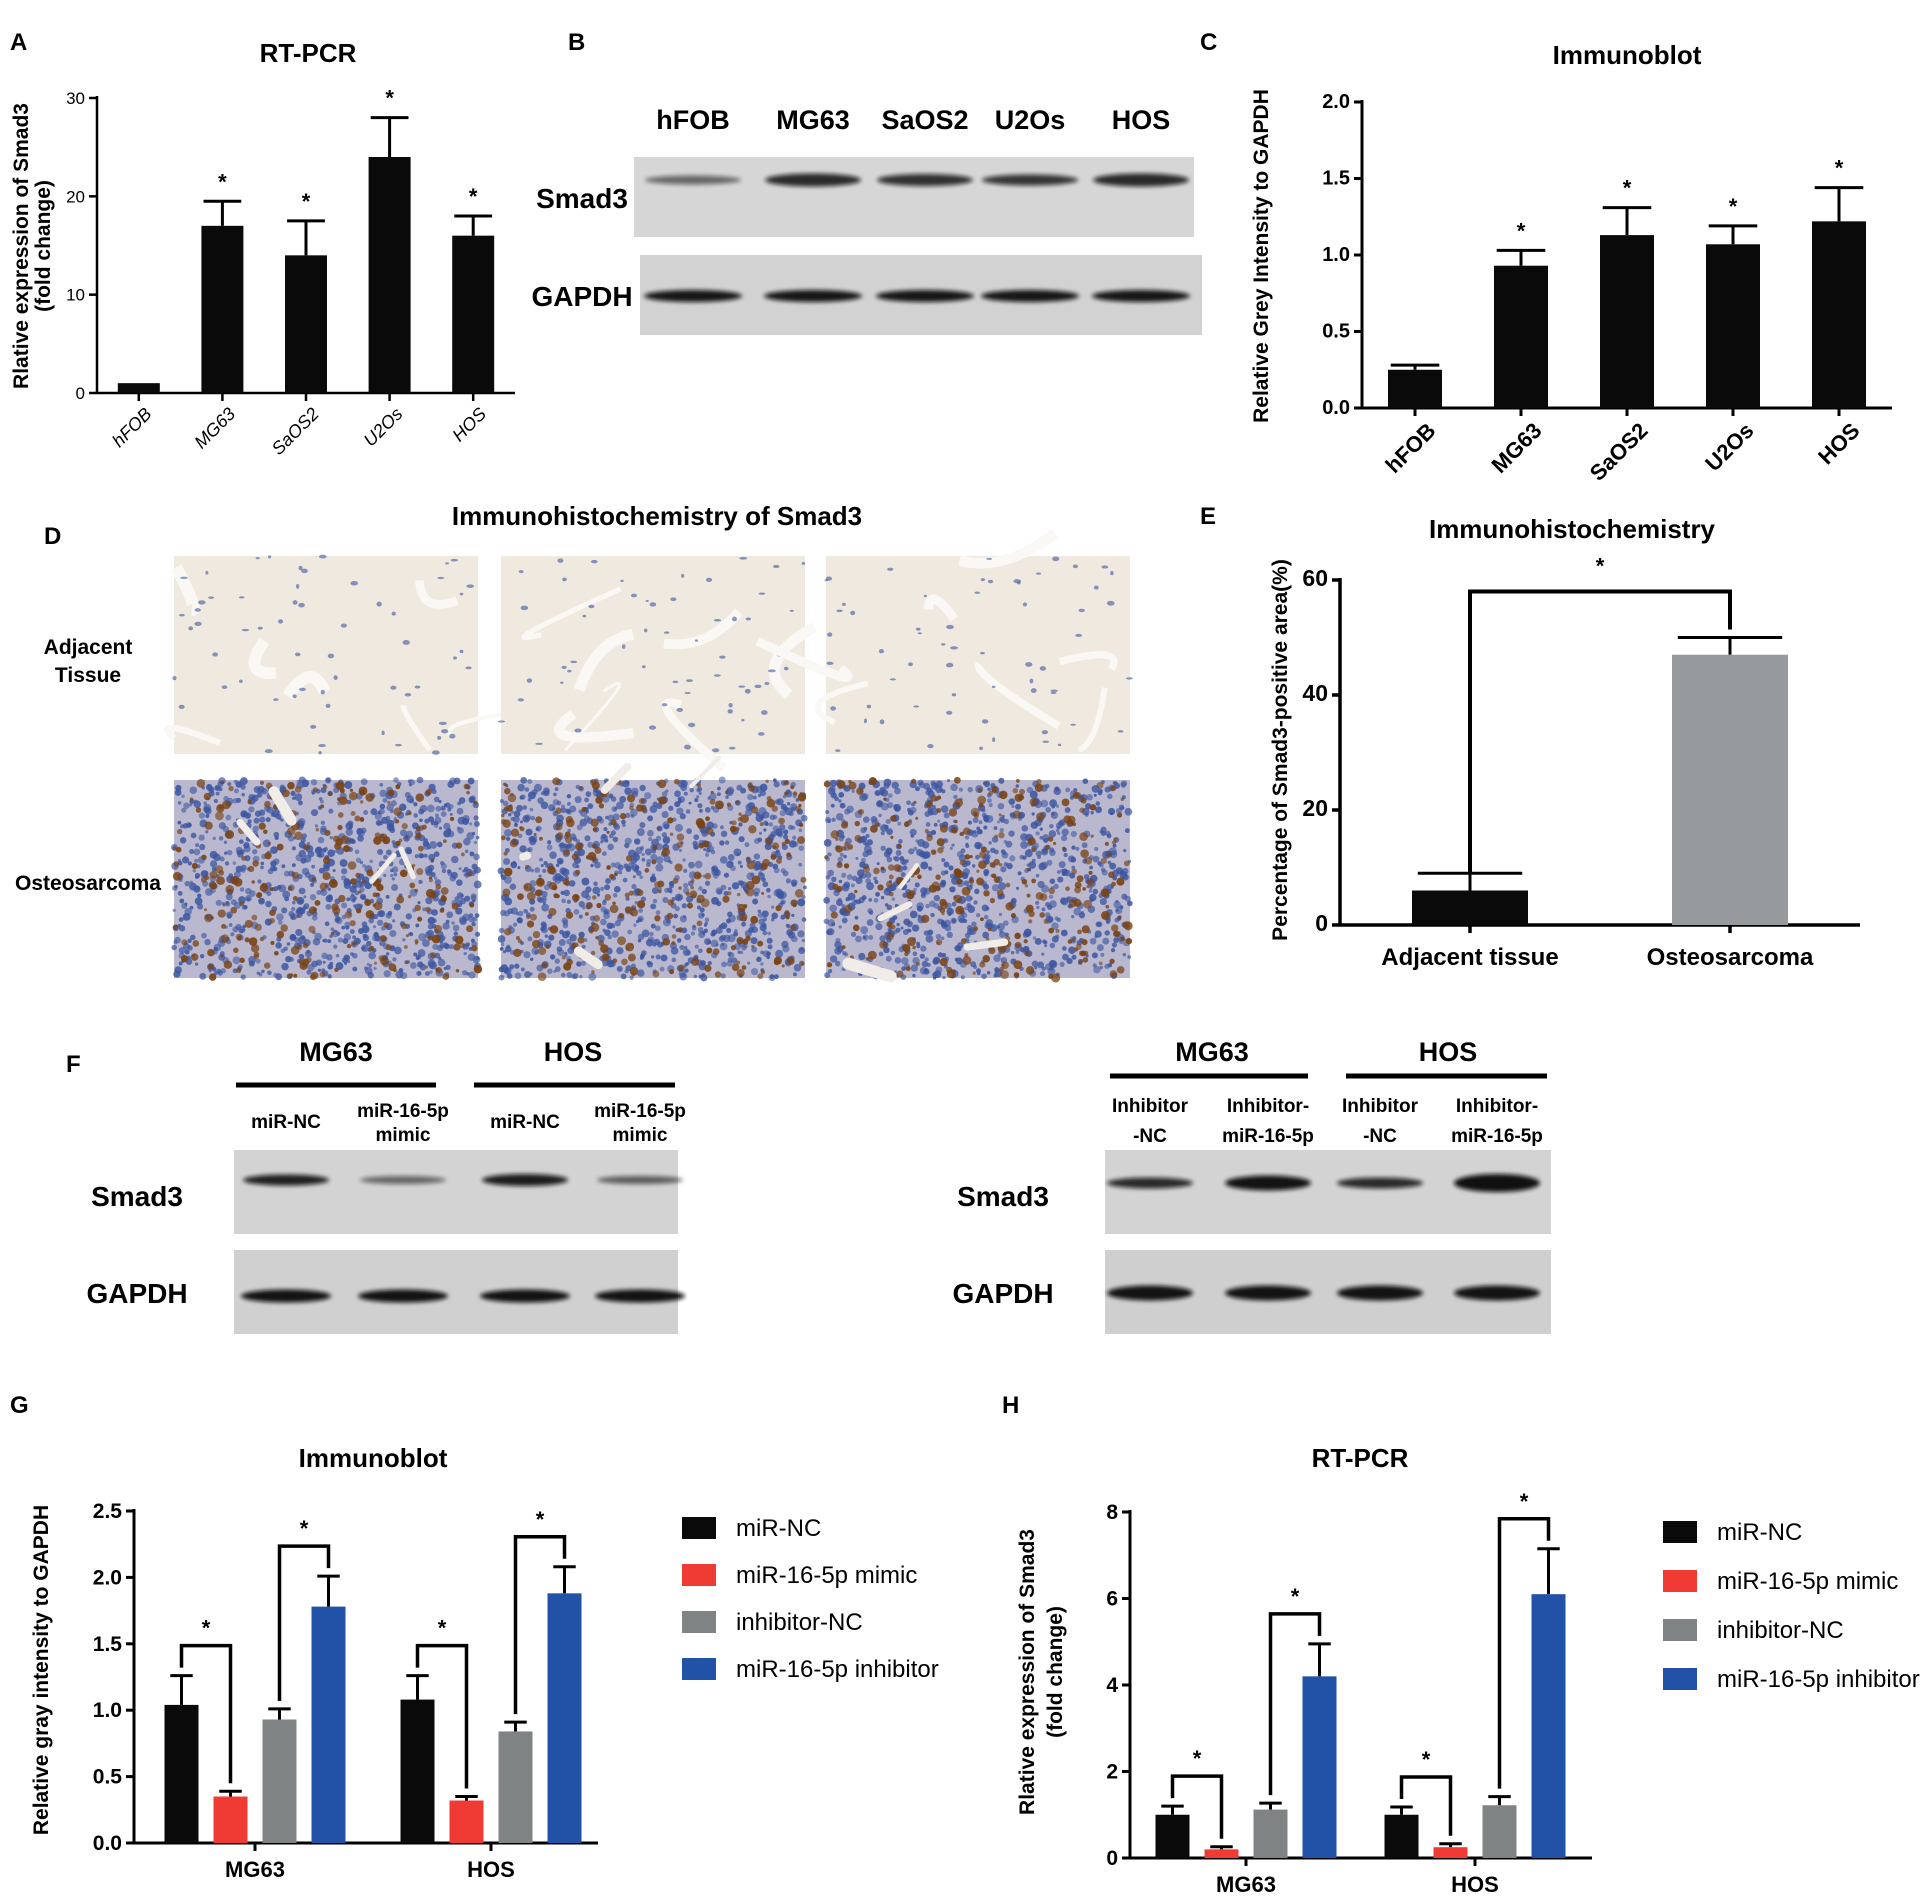 The height and width of the screenshot is (1902, 1921). Describe the element at coordinates (88, 647) in the screenshot. I see `ihc-row-adjacent-line1: Adjacent` at that location.